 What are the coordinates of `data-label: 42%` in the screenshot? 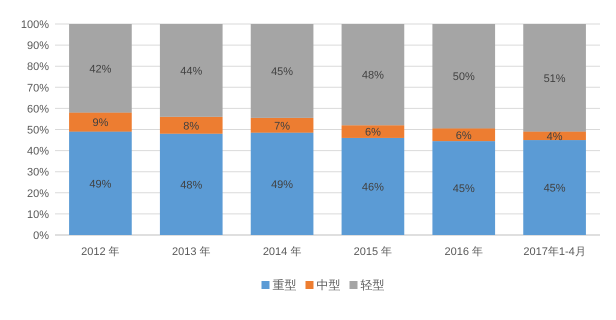 It's located at (100, 69).